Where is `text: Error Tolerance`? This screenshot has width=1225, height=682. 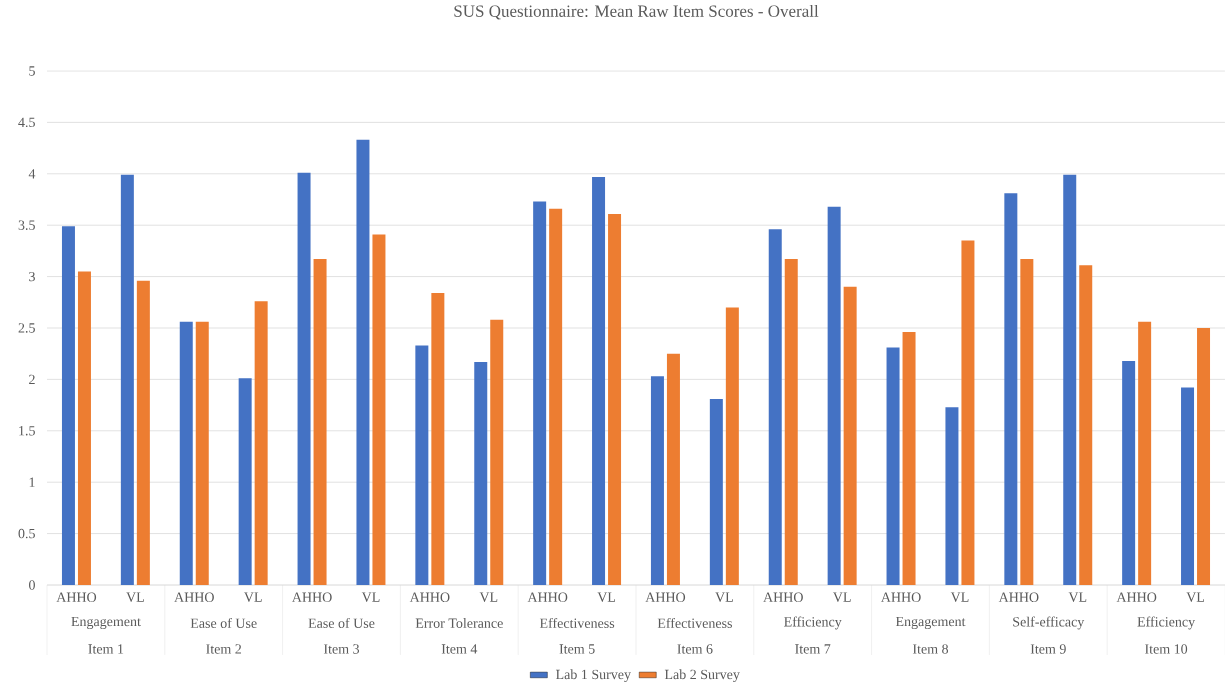 text: Error Tolerance is located at coordinates (459, 623).